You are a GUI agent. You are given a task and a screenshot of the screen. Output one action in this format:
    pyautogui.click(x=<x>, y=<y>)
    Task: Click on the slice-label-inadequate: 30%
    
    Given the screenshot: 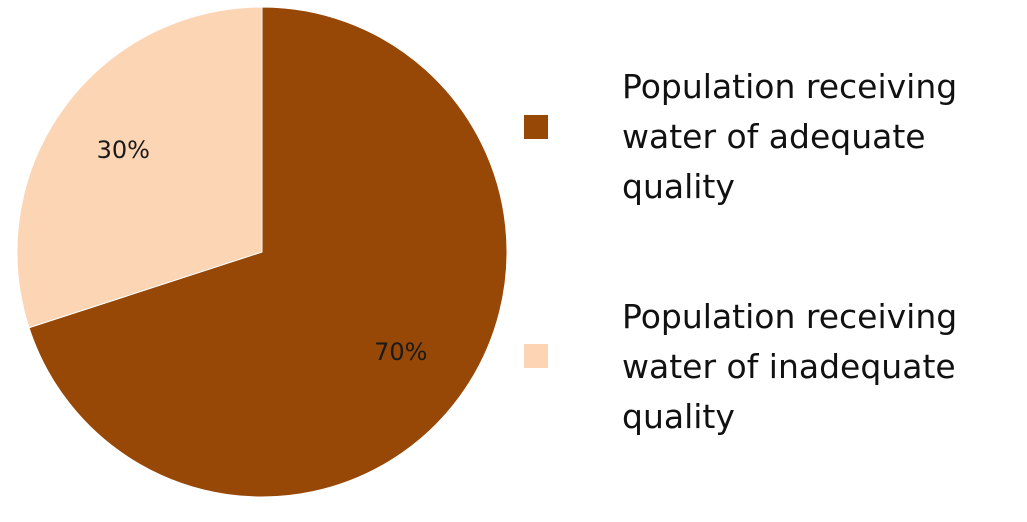 What is the action you would take?
    pyautogui.click(x=123, y=150)
    